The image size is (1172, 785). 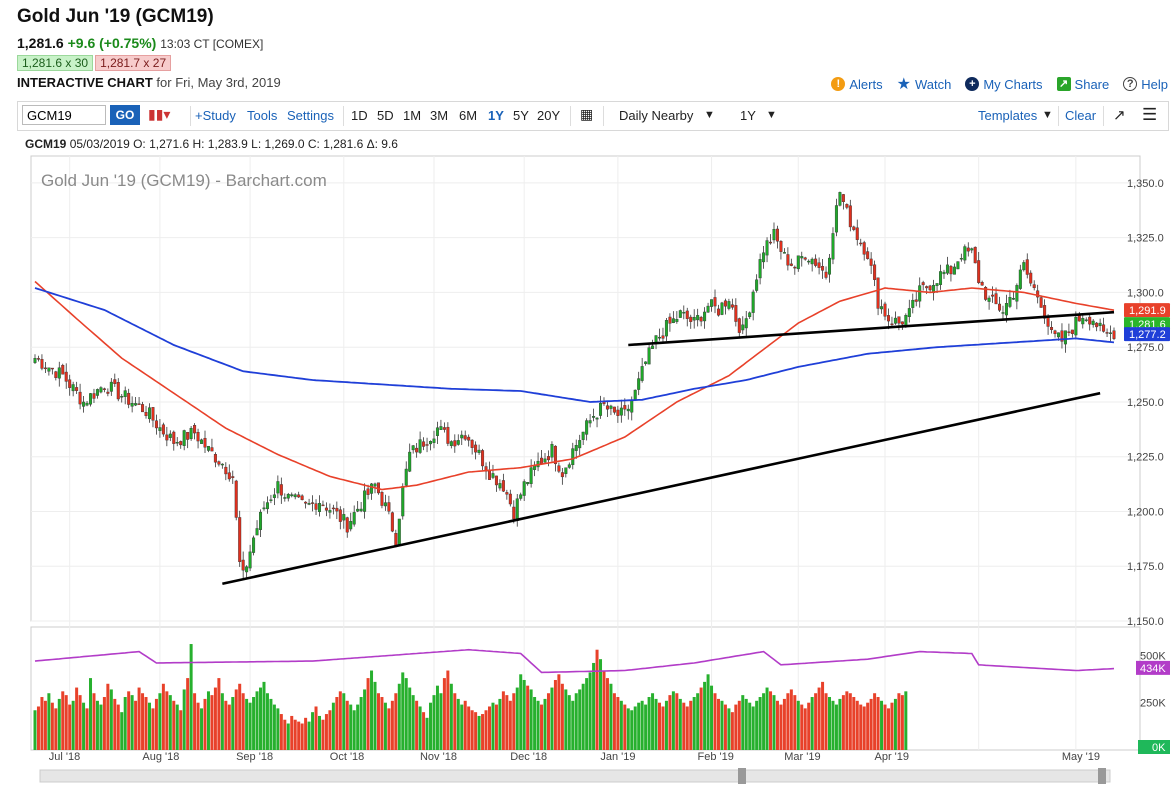 I want to click on divider, so click(x=570, y=116).